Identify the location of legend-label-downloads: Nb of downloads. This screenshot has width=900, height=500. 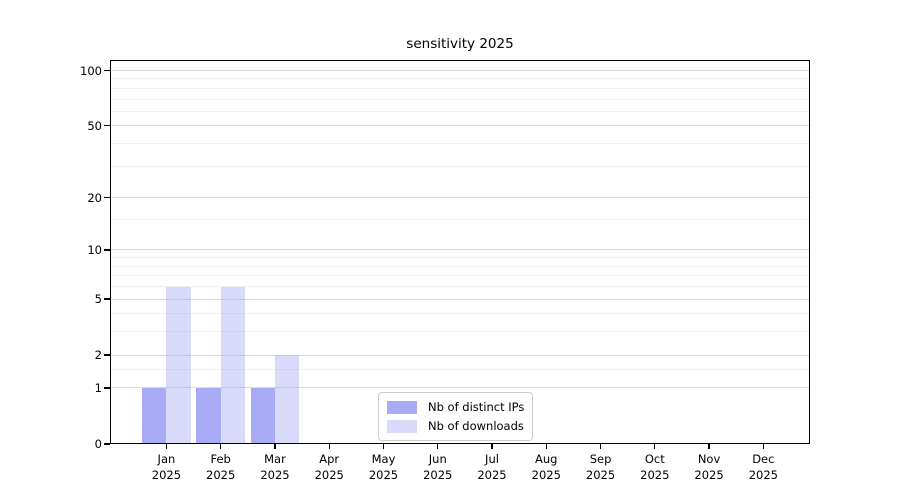
(476, 426).